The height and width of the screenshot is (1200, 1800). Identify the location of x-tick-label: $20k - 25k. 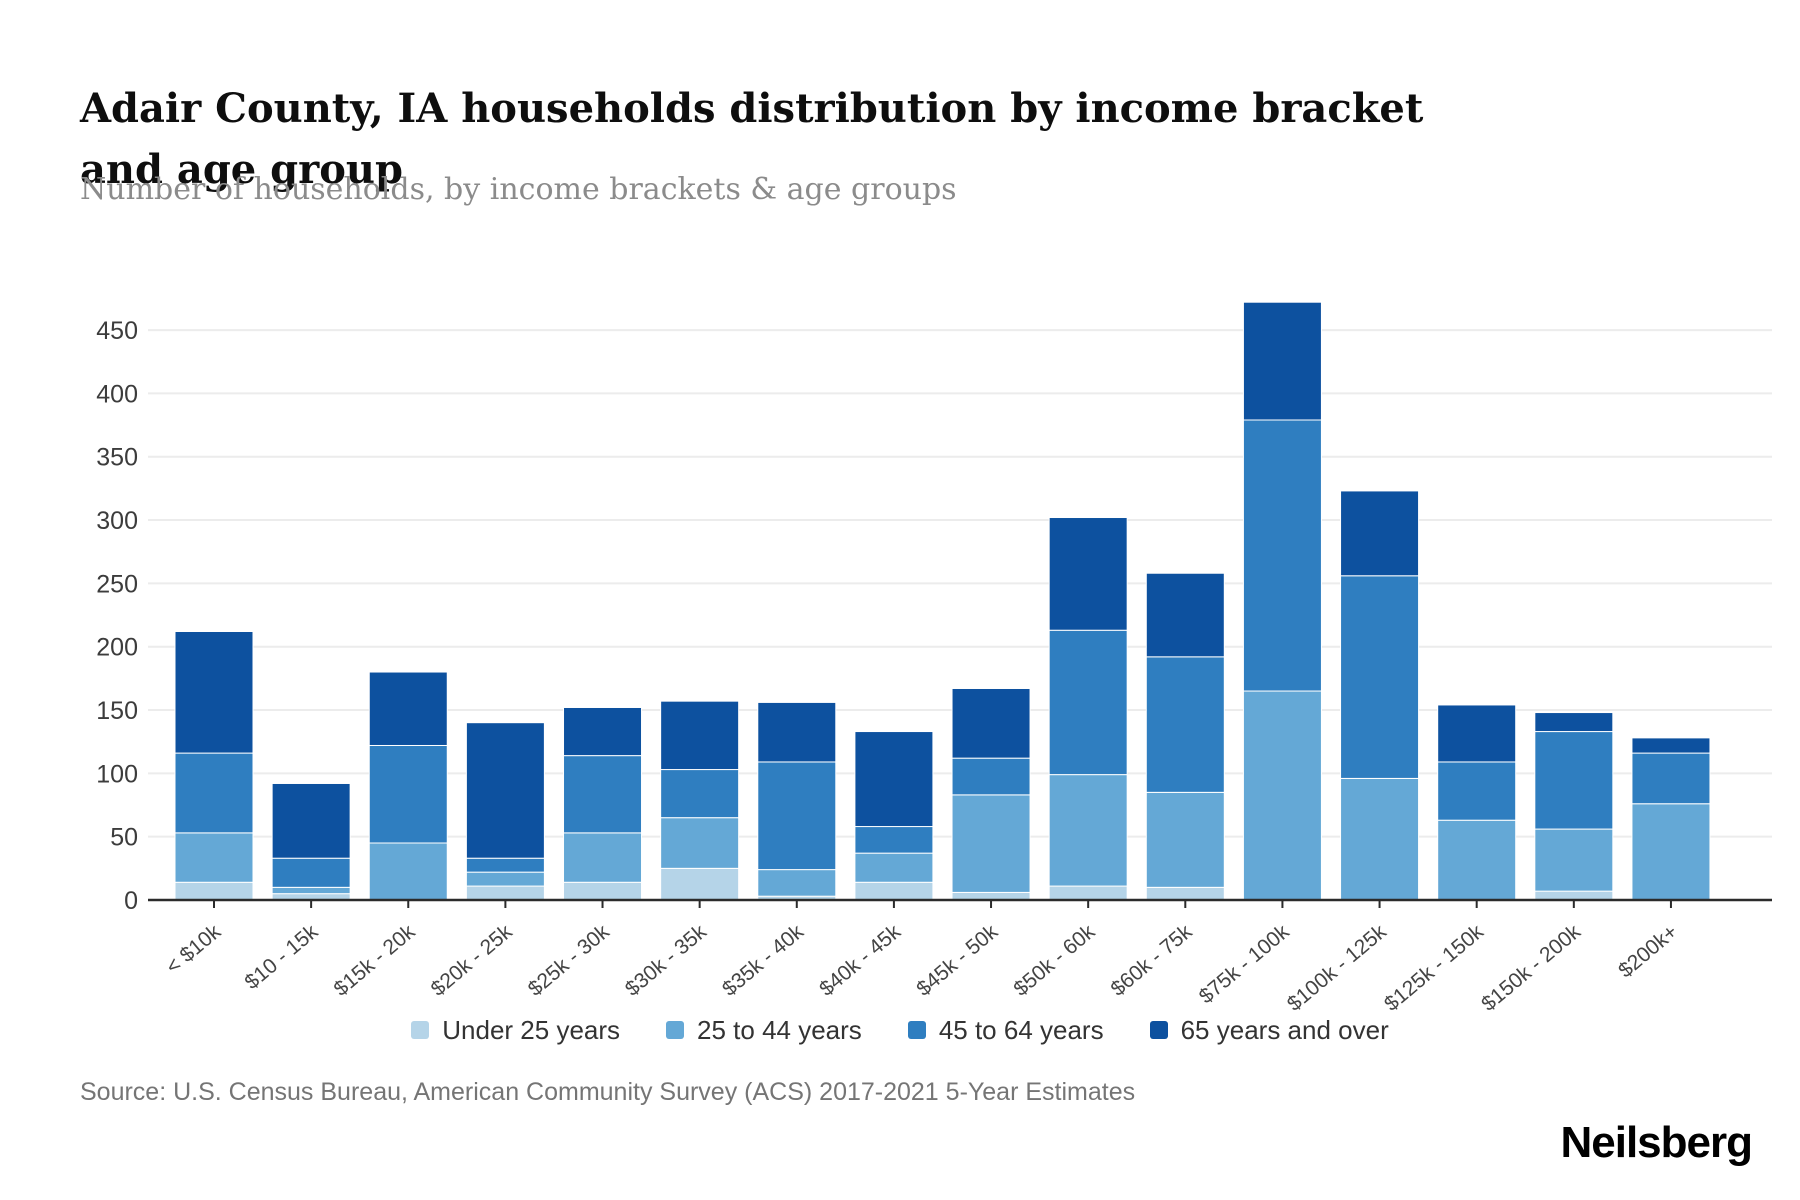
(472, 960).